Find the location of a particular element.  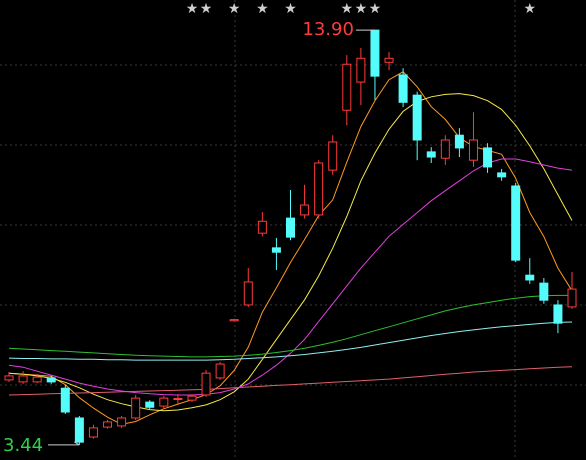

low-leader is located at coordinates (64, 443).